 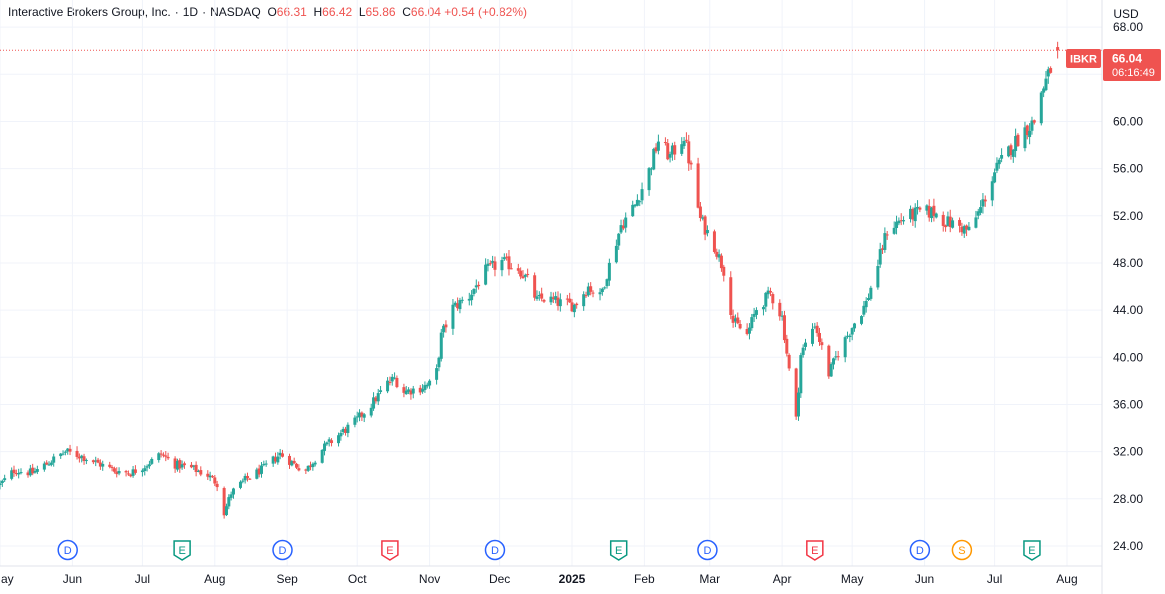 What do you see at coordinates (380, 12) in the screenshot?
I see `low-value: 65.86` at bounding box center [380, 12].